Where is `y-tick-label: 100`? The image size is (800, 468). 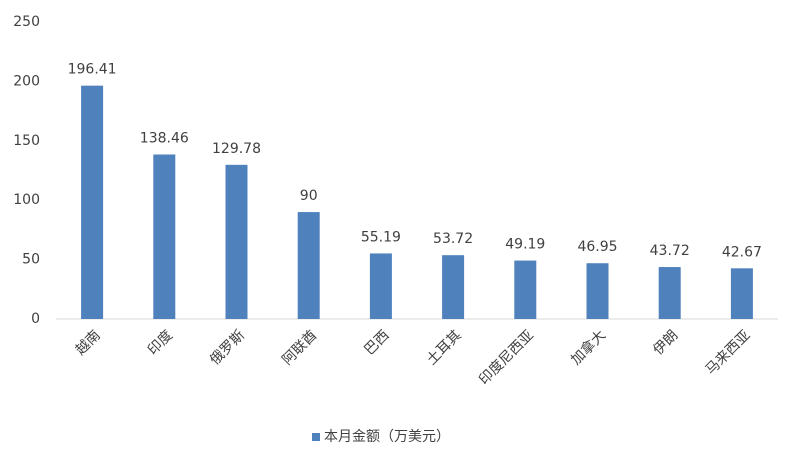
y-tick-label: 100 is located at coordinates (26, 200).